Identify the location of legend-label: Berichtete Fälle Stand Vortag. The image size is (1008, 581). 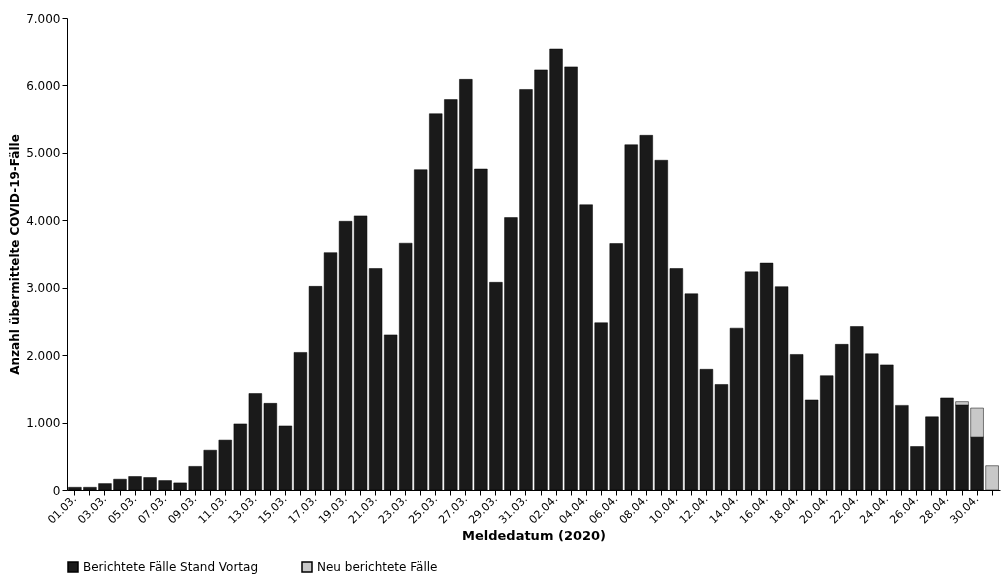
(171, 567).